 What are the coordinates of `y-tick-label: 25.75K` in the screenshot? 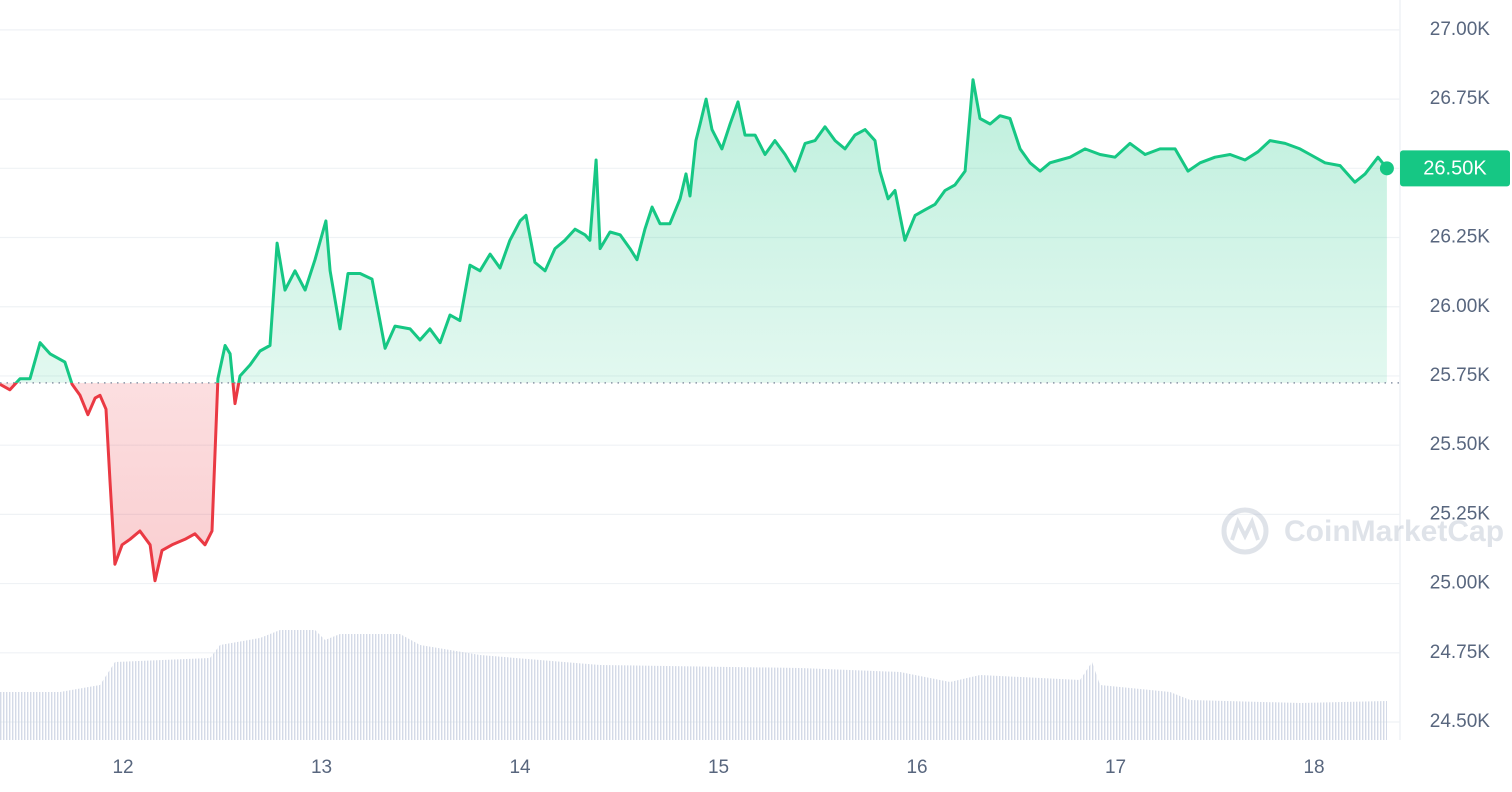 It's located at (1460, 375).